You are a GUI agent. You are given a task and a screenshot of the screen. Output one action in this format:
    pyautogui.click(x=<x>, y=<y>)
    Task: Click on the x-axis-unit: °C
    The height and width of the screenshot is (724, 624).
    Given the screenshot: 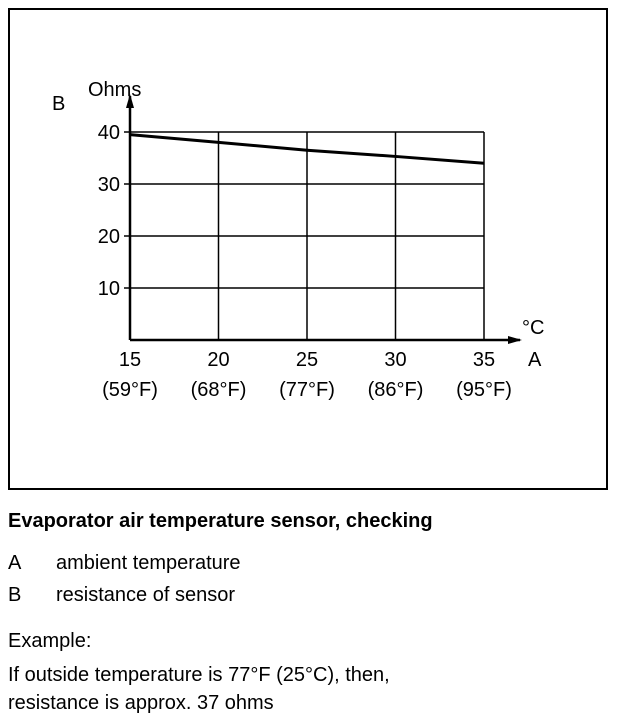 What is the action you would take?
    pyautogui.click(x=533, y=328)
    